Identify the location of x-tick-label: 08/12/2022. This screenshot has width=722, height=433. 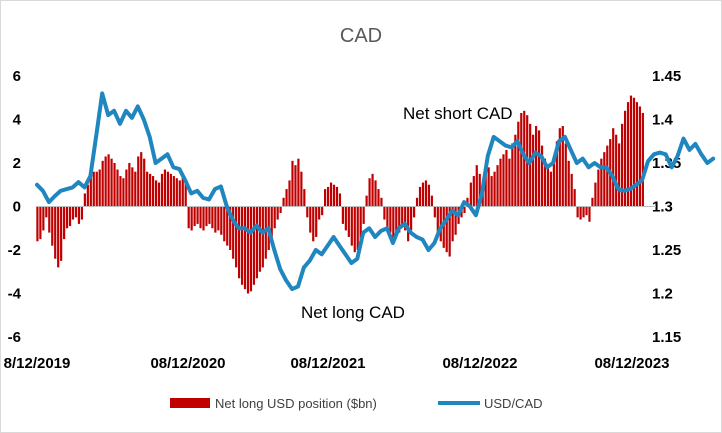
(479, 363).